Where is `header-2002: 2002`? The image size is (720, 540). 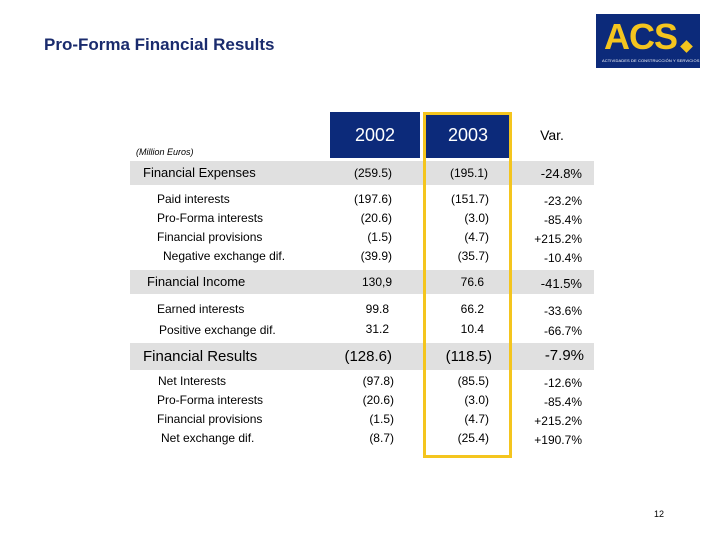 header-2002: 2002 is located at coordinates (375, 135).